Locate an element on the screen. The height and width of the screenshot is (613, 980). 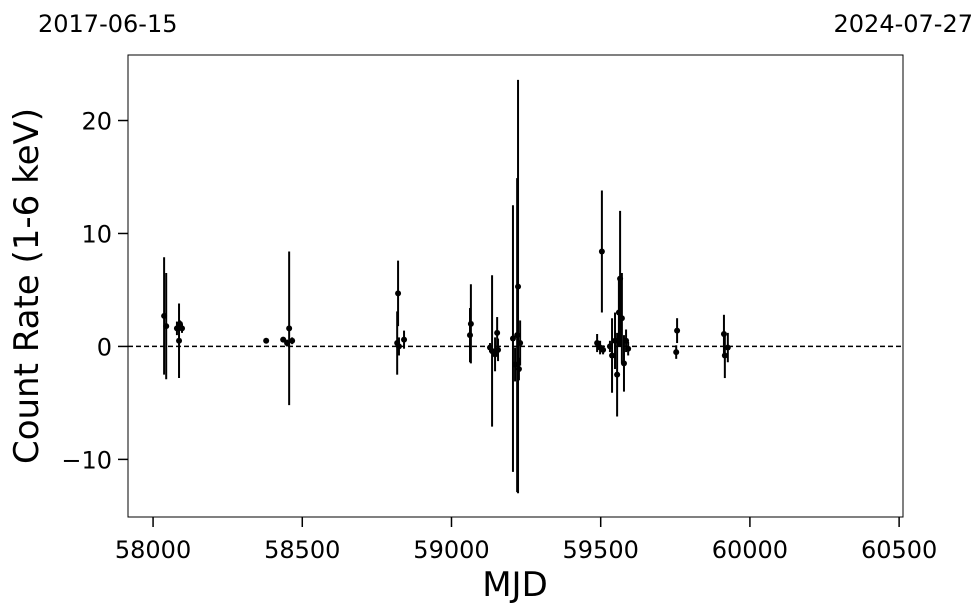
x-tick-label: 59500 is located at coordinates (601, 550).